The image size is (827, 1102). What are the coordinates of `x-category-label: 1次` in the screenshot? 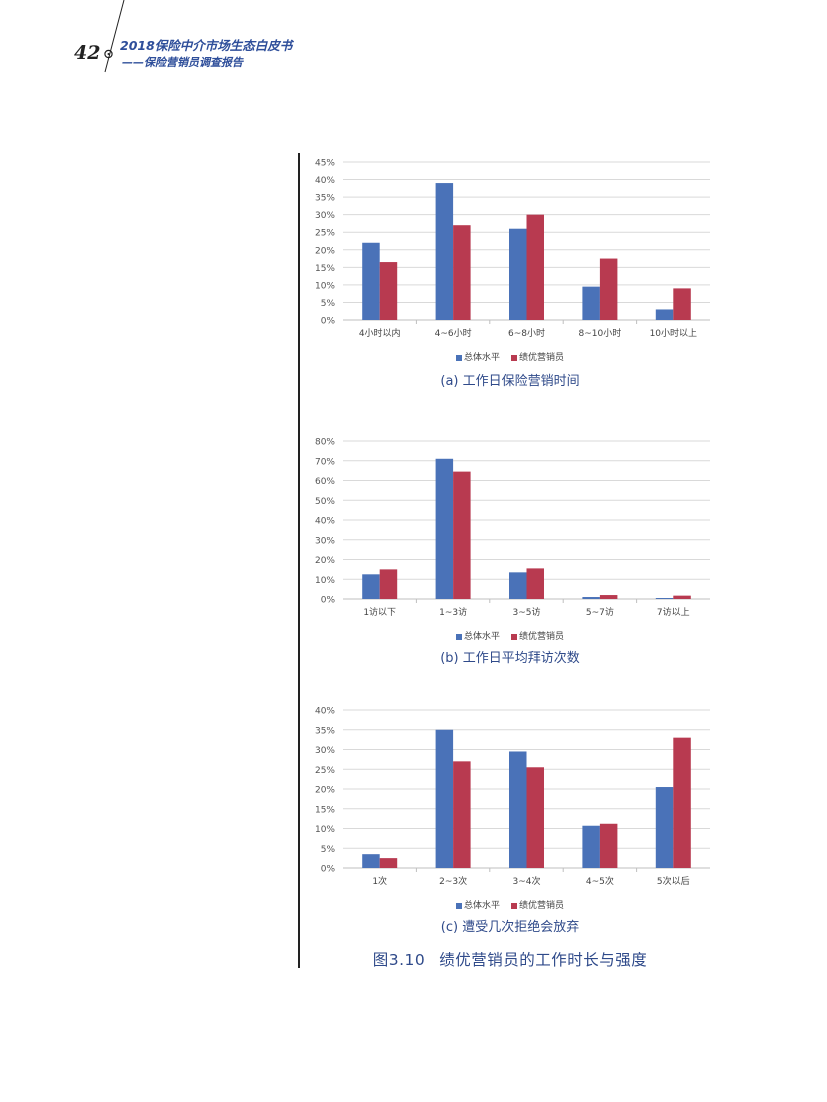 It's located at (379, 881).